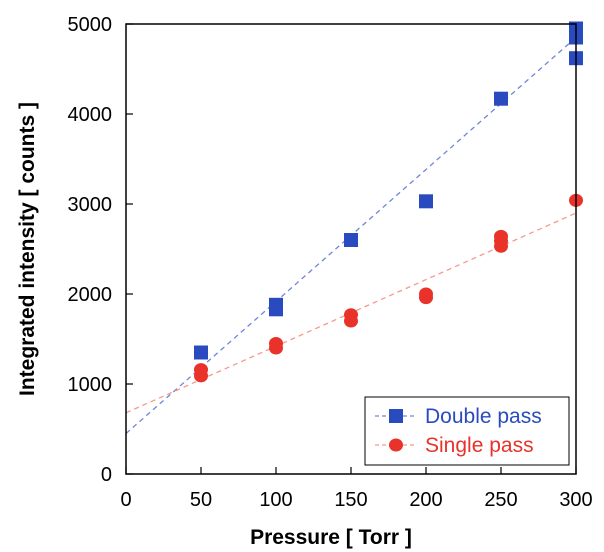 This screenshot has height=552, width=604. What do you see at coordinates (125, 500) in the screenshot?
I see `x-tick-label: 0` at bounding box center [125, 500].